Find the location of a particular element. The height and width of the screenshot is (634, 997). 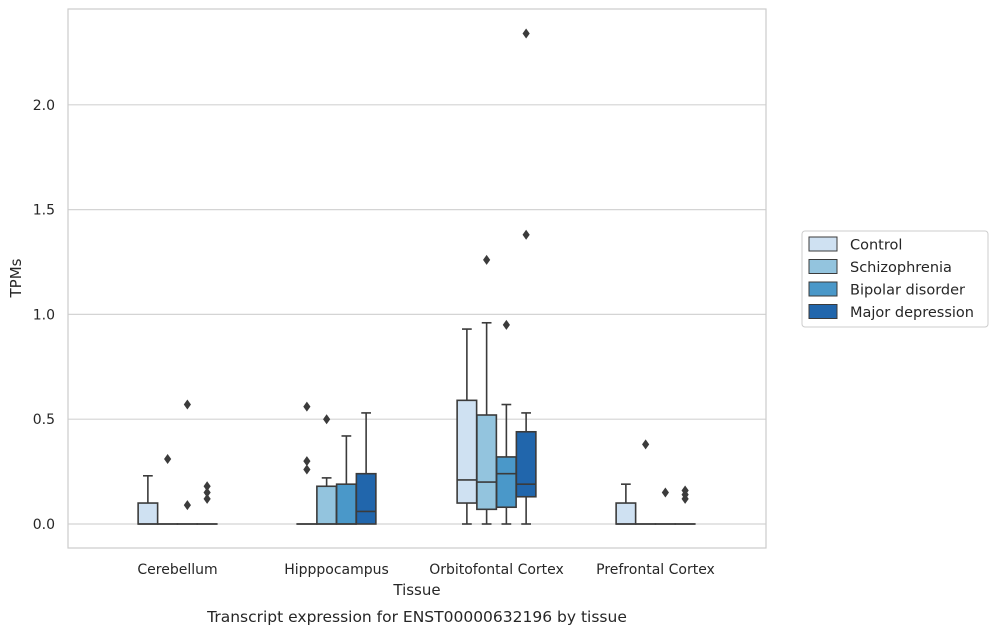

x-axis-label: Tissue is located at coordinates (416, 590).